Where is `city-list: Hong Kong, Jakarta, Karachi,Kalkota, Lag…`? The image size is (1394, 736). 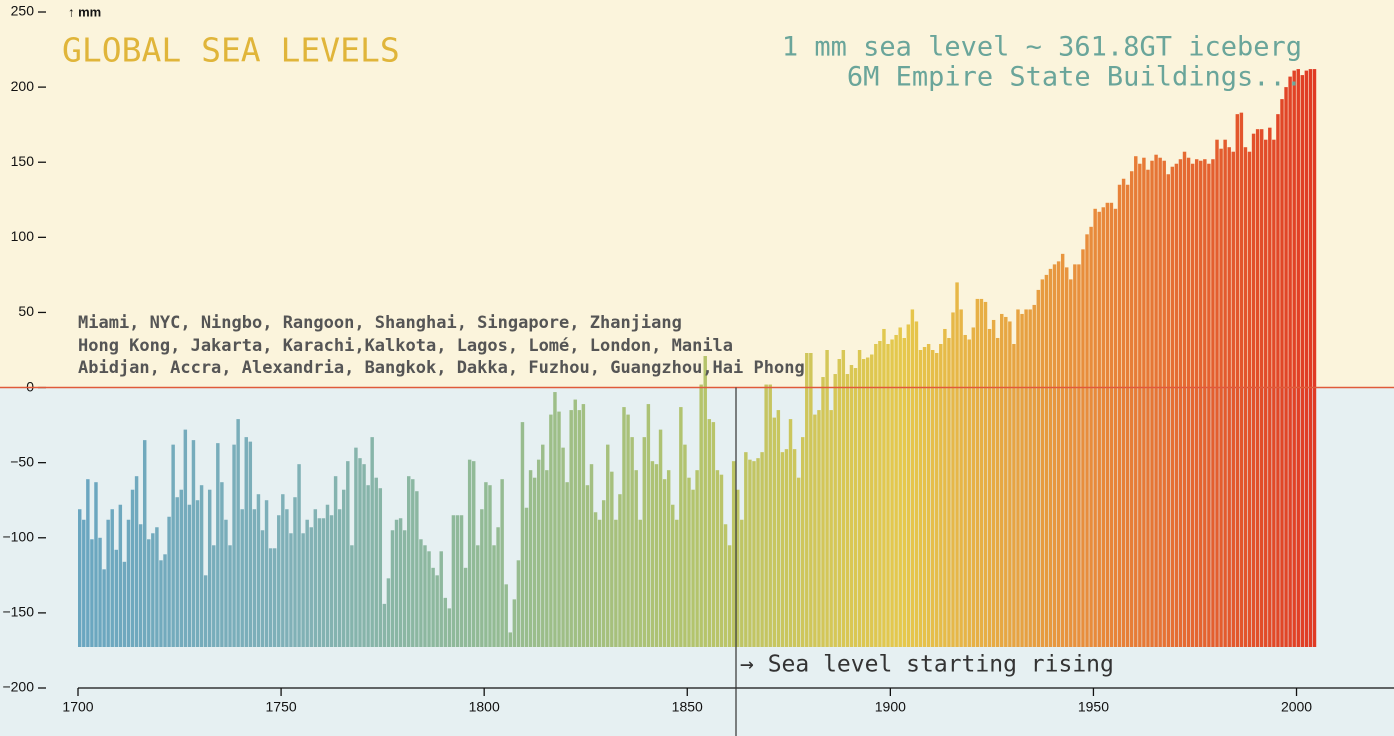 city-list: Hong Kong, Jakarta, Karachi,Kalkota, Lag… is located at coordinates (405, 346).